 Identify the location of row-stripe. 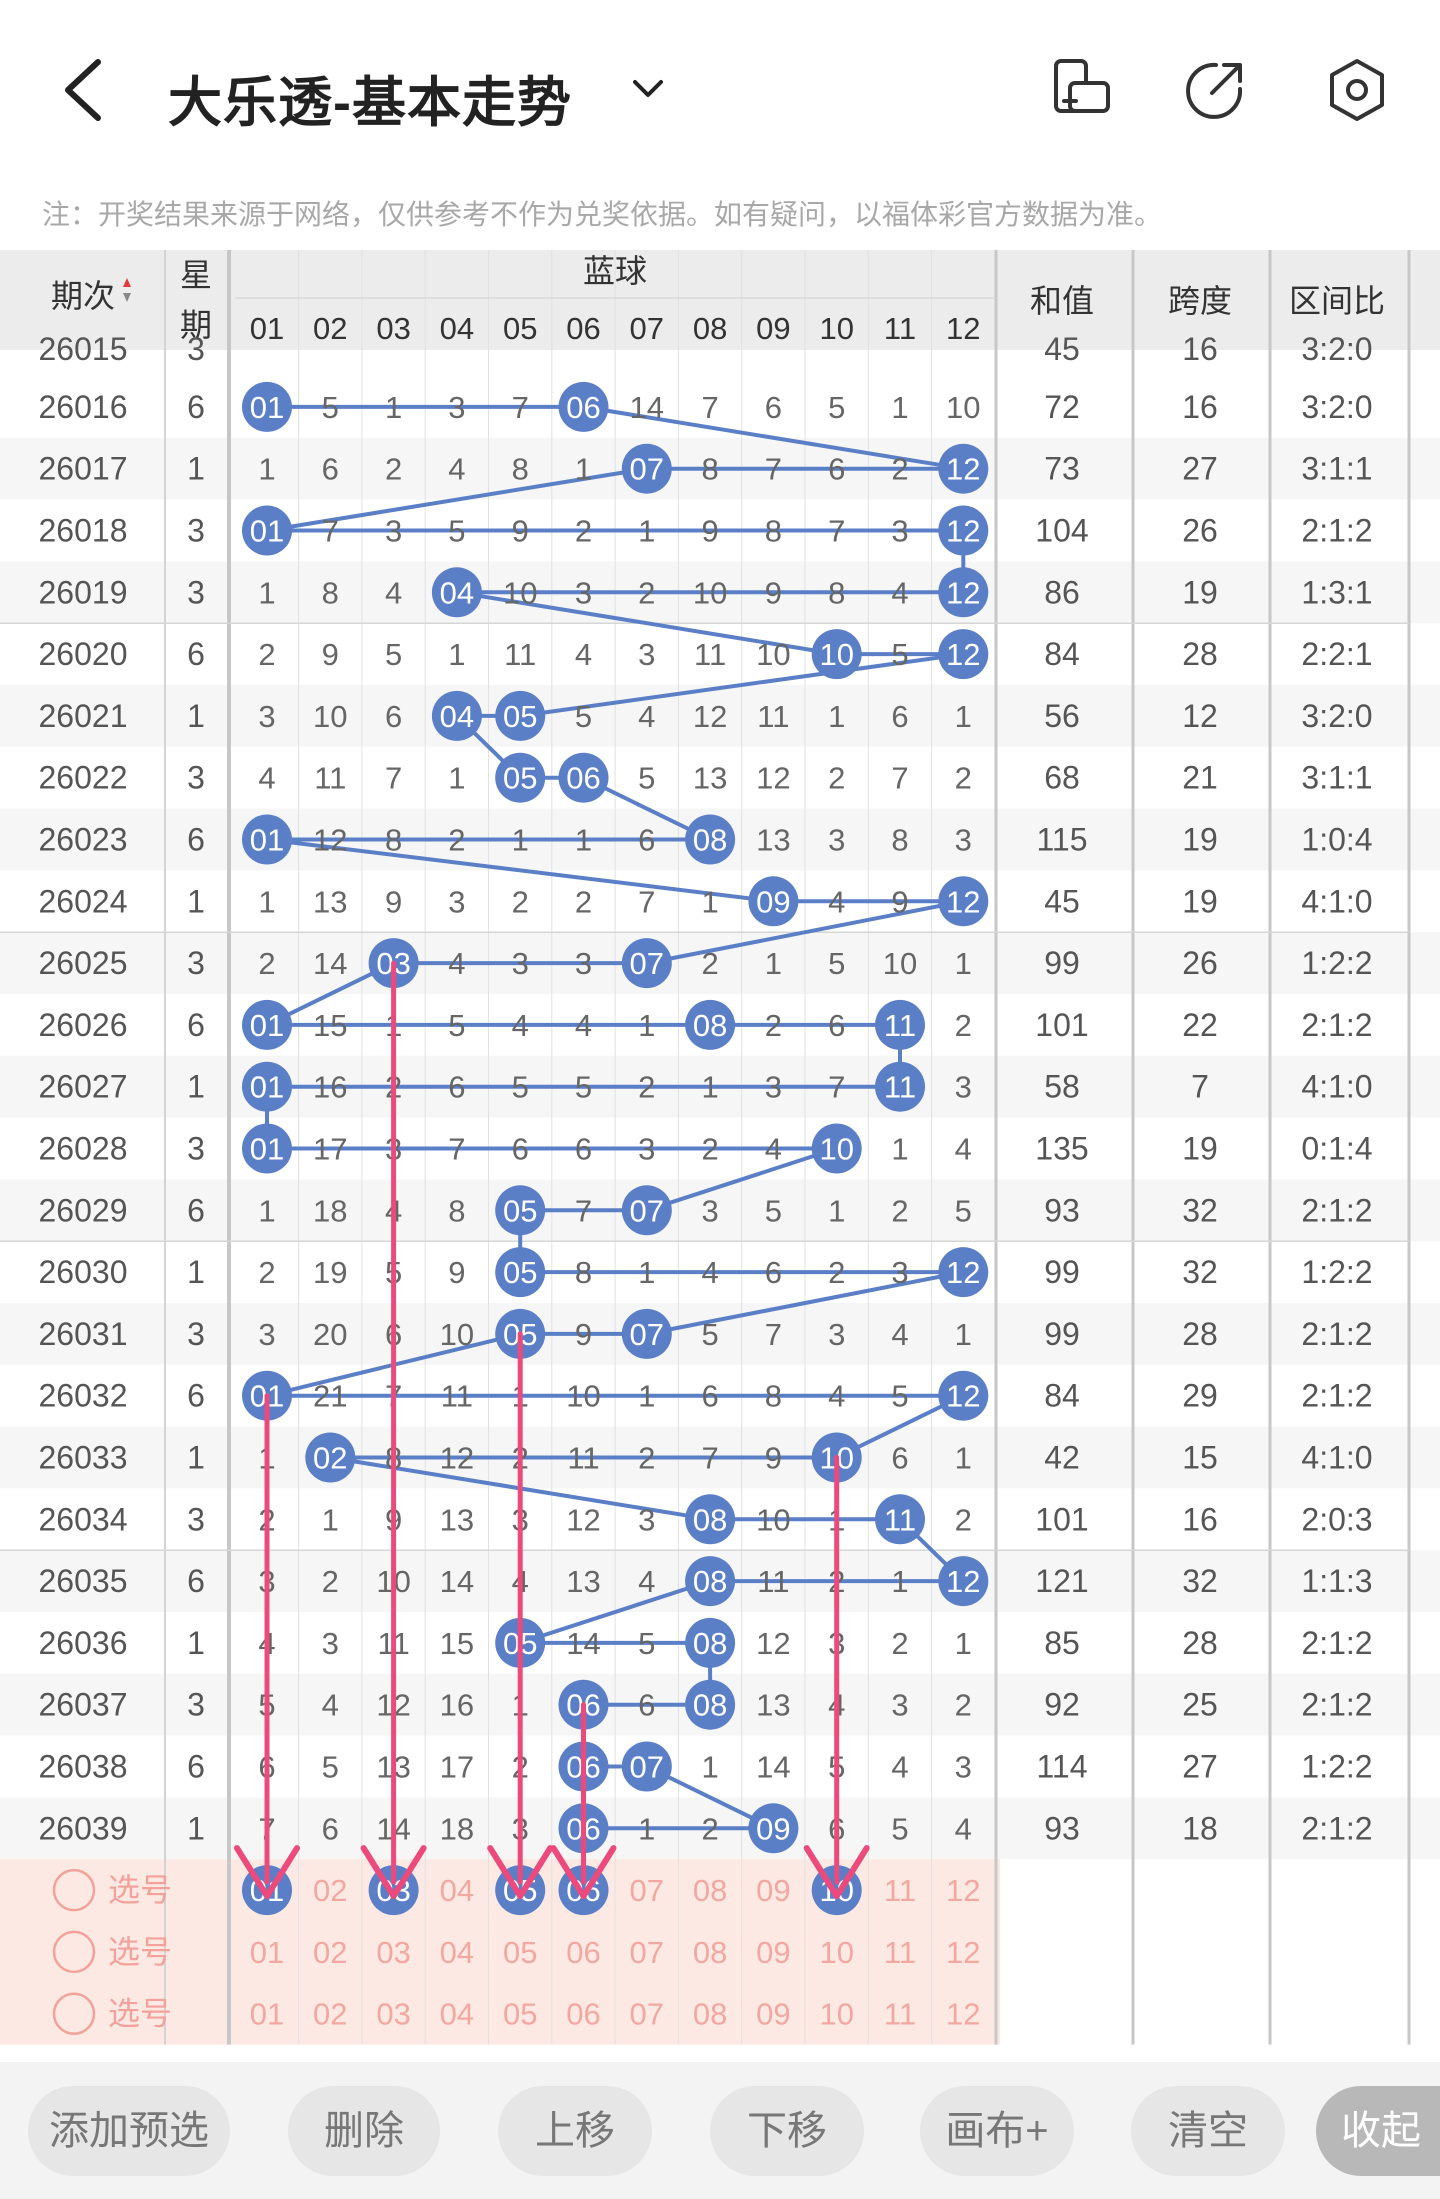
(720, 963).